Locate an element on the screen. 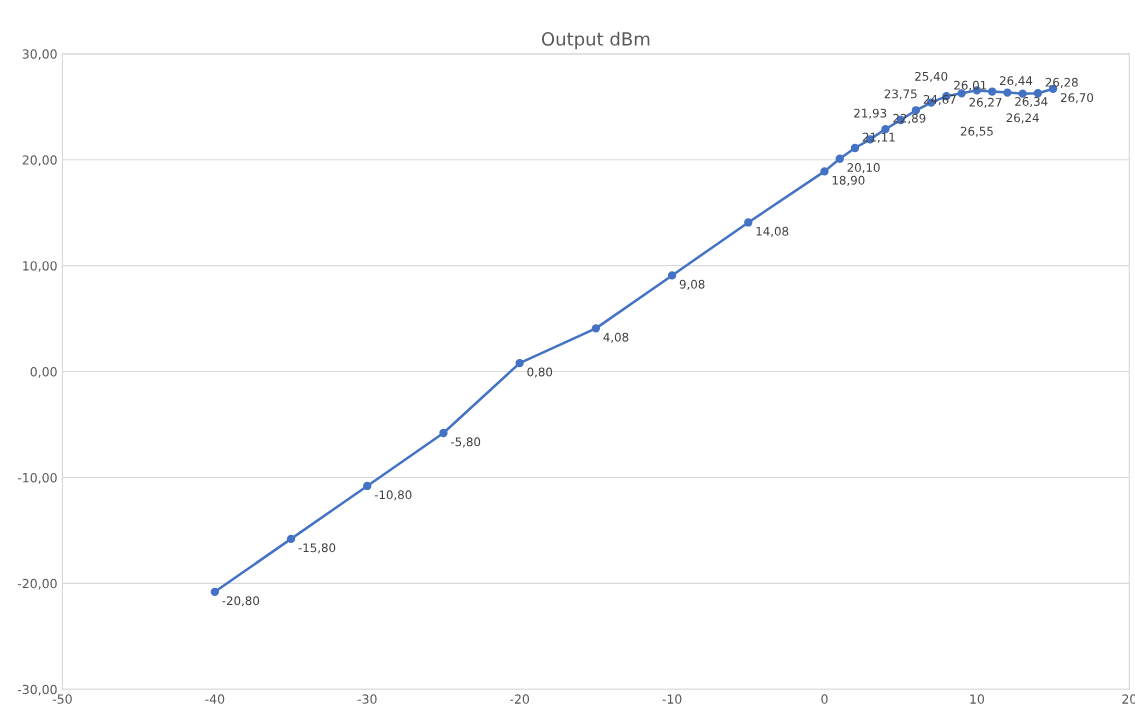 The image size is (1135, 718). y-tick-label: 30,00 is located at coordinates (39, 55).